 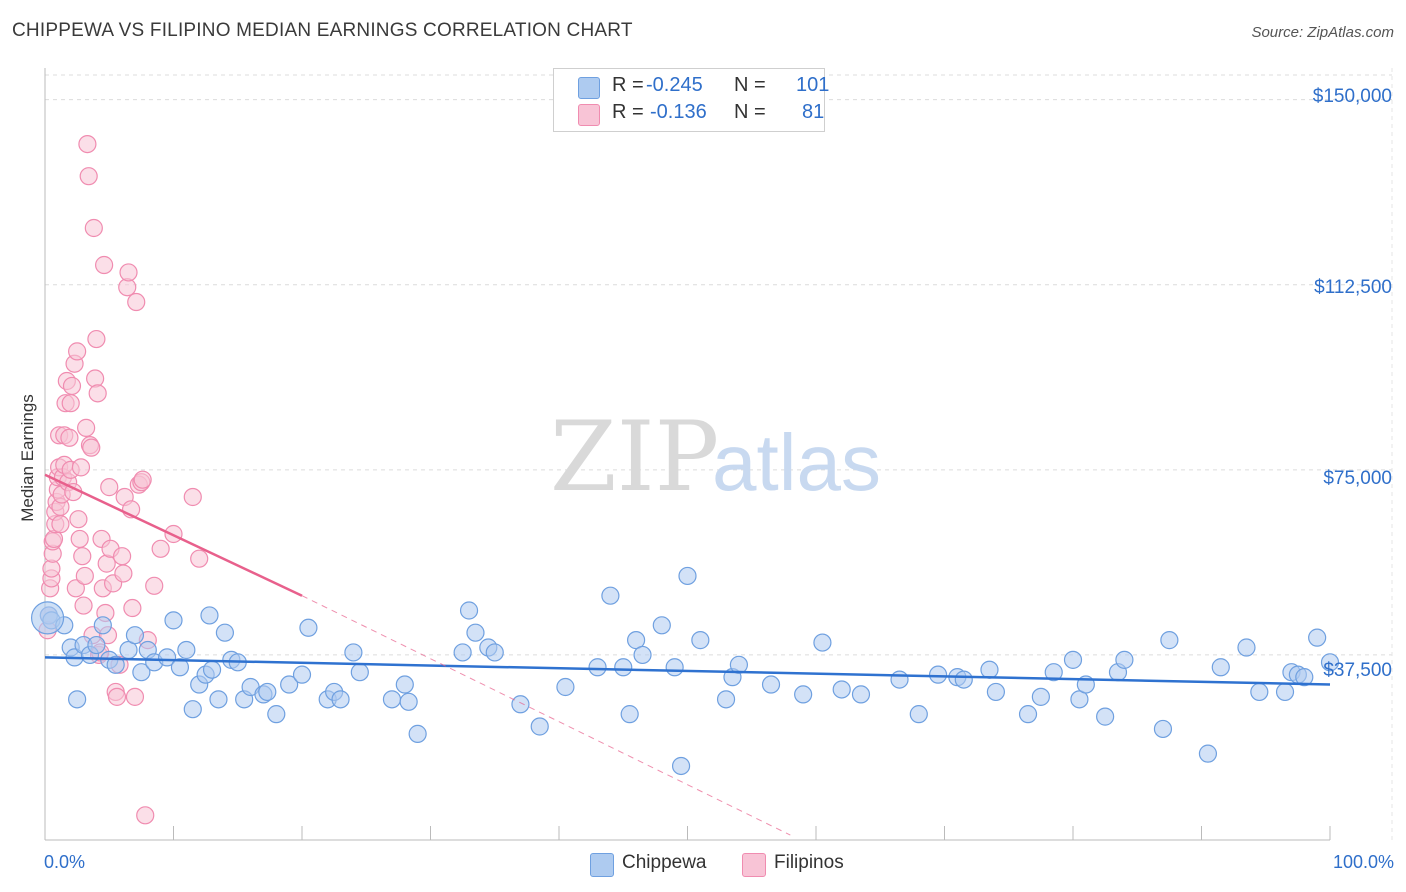 I want to click on watermark-atlas: atlas, so click(x=796, y=462).